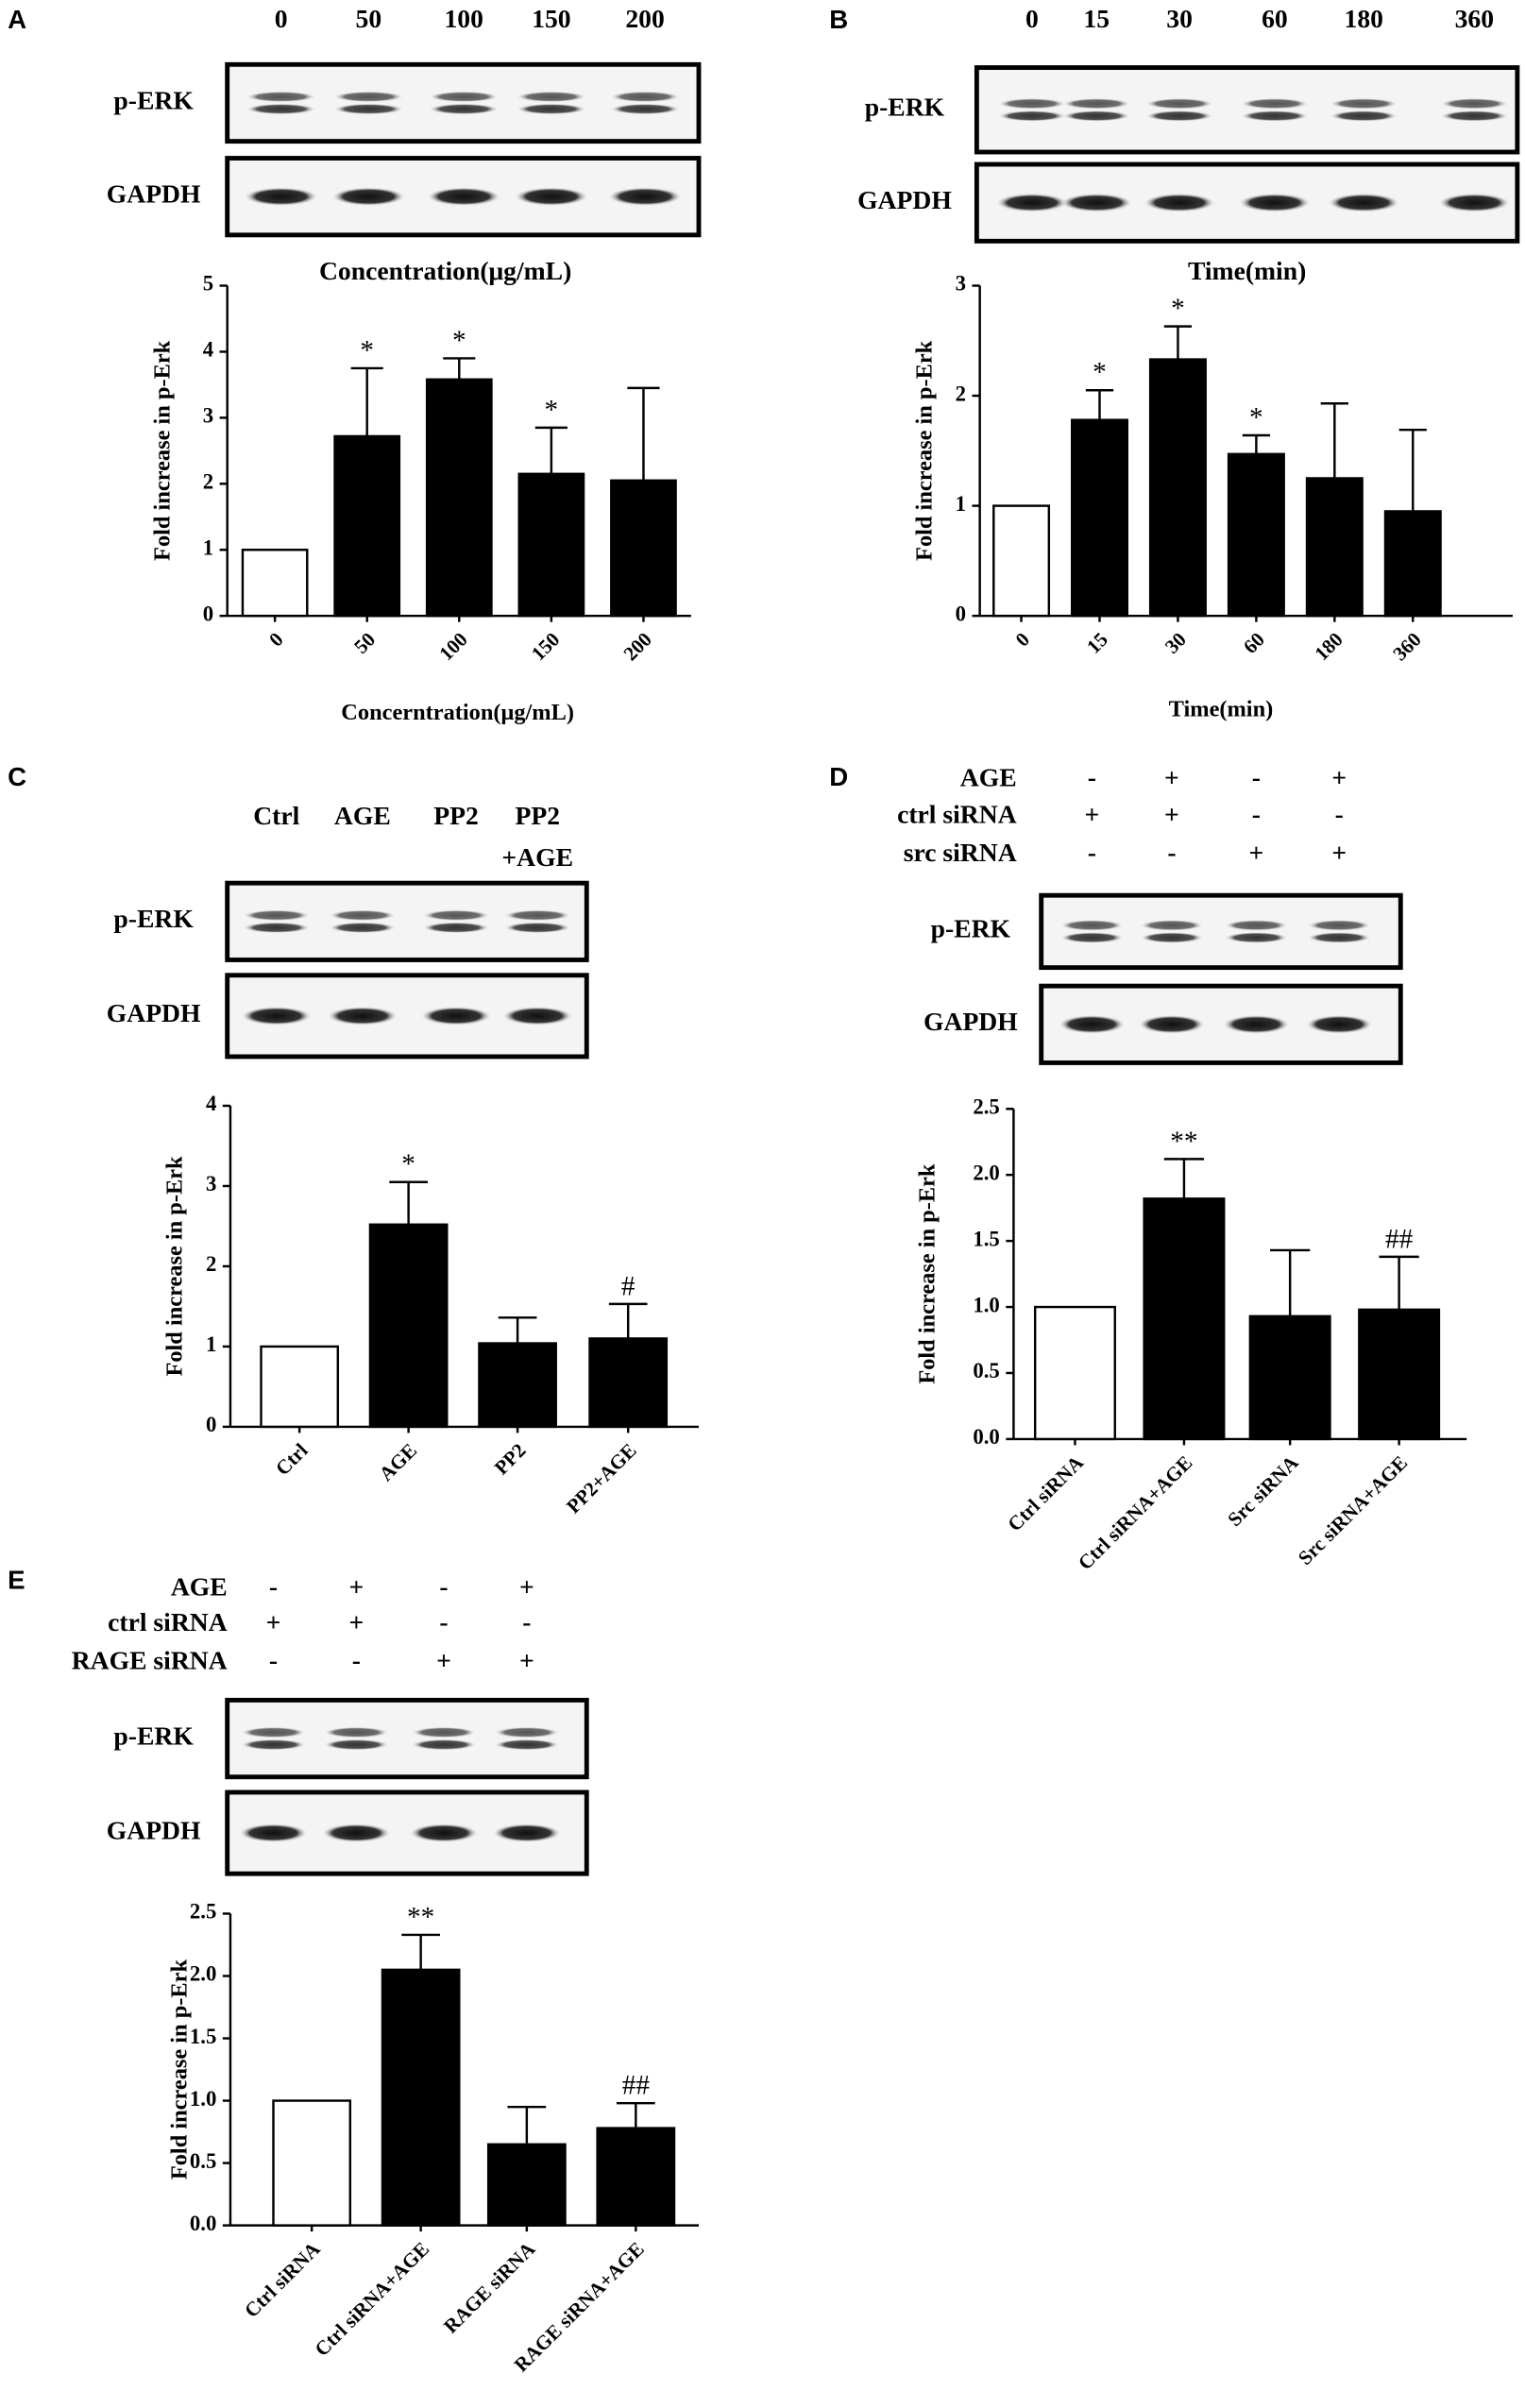  What do you see at coordinates (961, 284) in the screenshot?
I see `y-tick-label: 3` at bounding box center [961, 284].